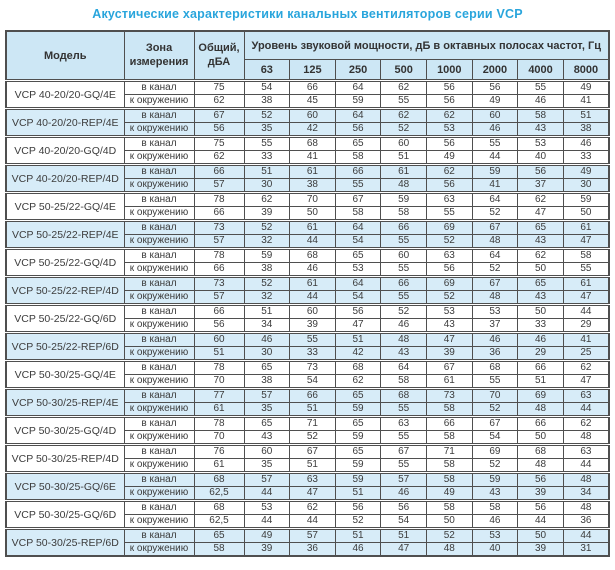  What do you see at coordinates (540, 521) in the screenshot?
I see `value-cell-4000: 44` at bounding box center [540, 521].